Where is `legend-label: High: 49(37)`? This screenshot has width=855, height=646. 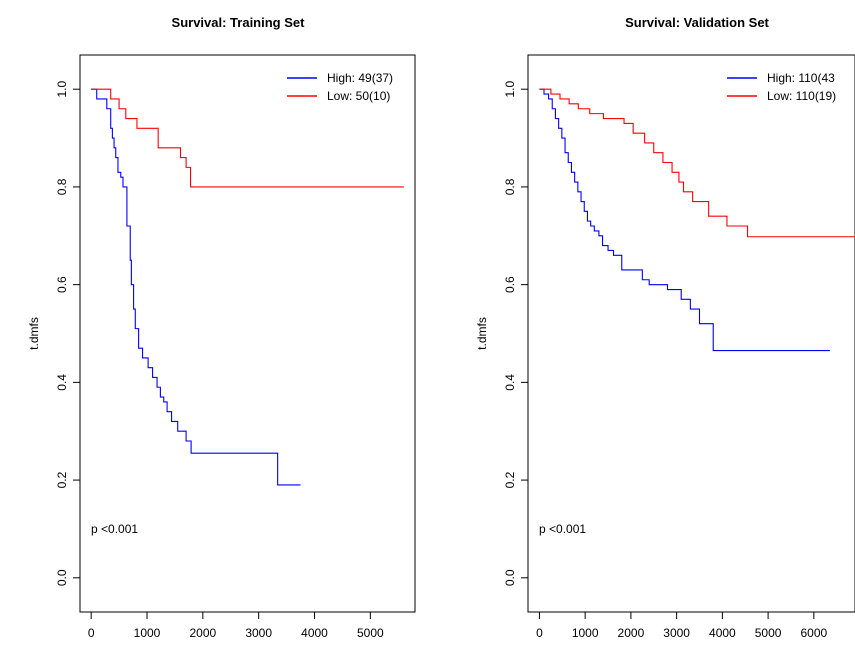 legend-label: High: 49(37) is located at coordinates (360, 78).